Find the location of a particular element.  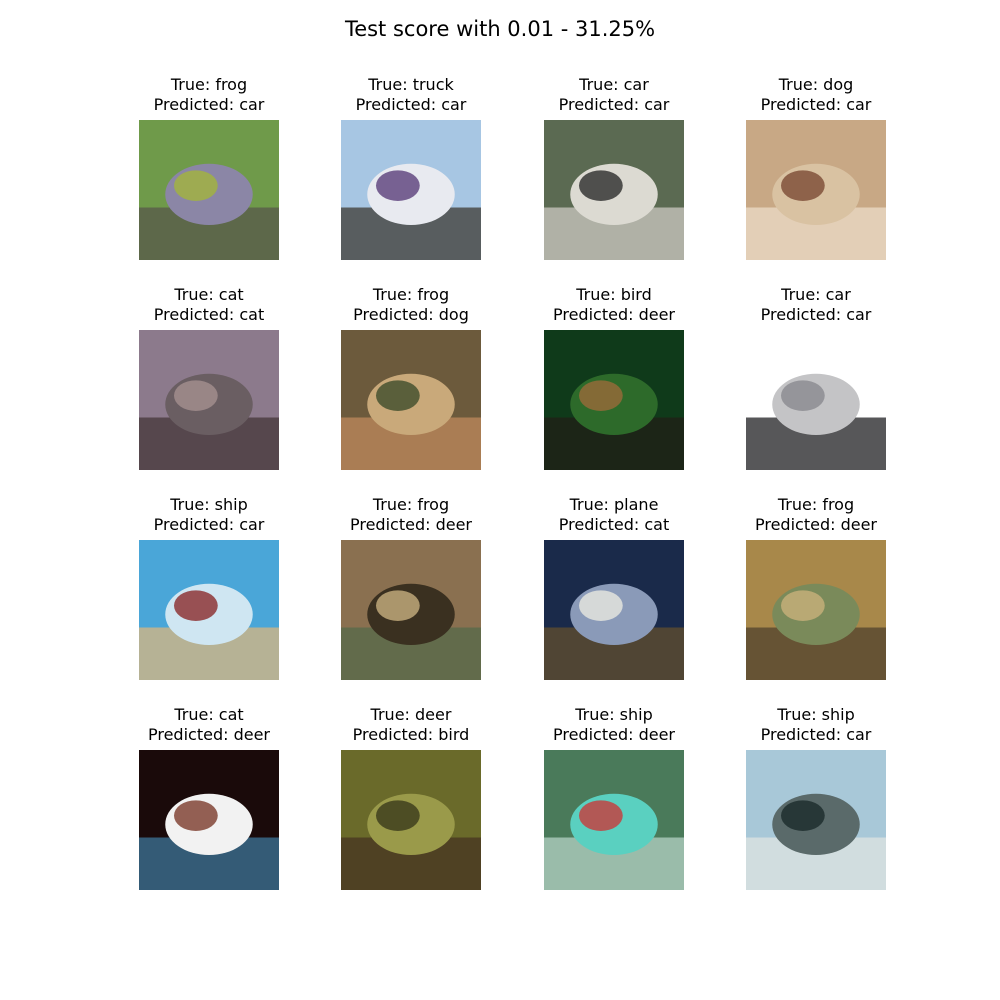

prediction-cell: True: bird Predicted: deer is located at coordinates (614, 377).